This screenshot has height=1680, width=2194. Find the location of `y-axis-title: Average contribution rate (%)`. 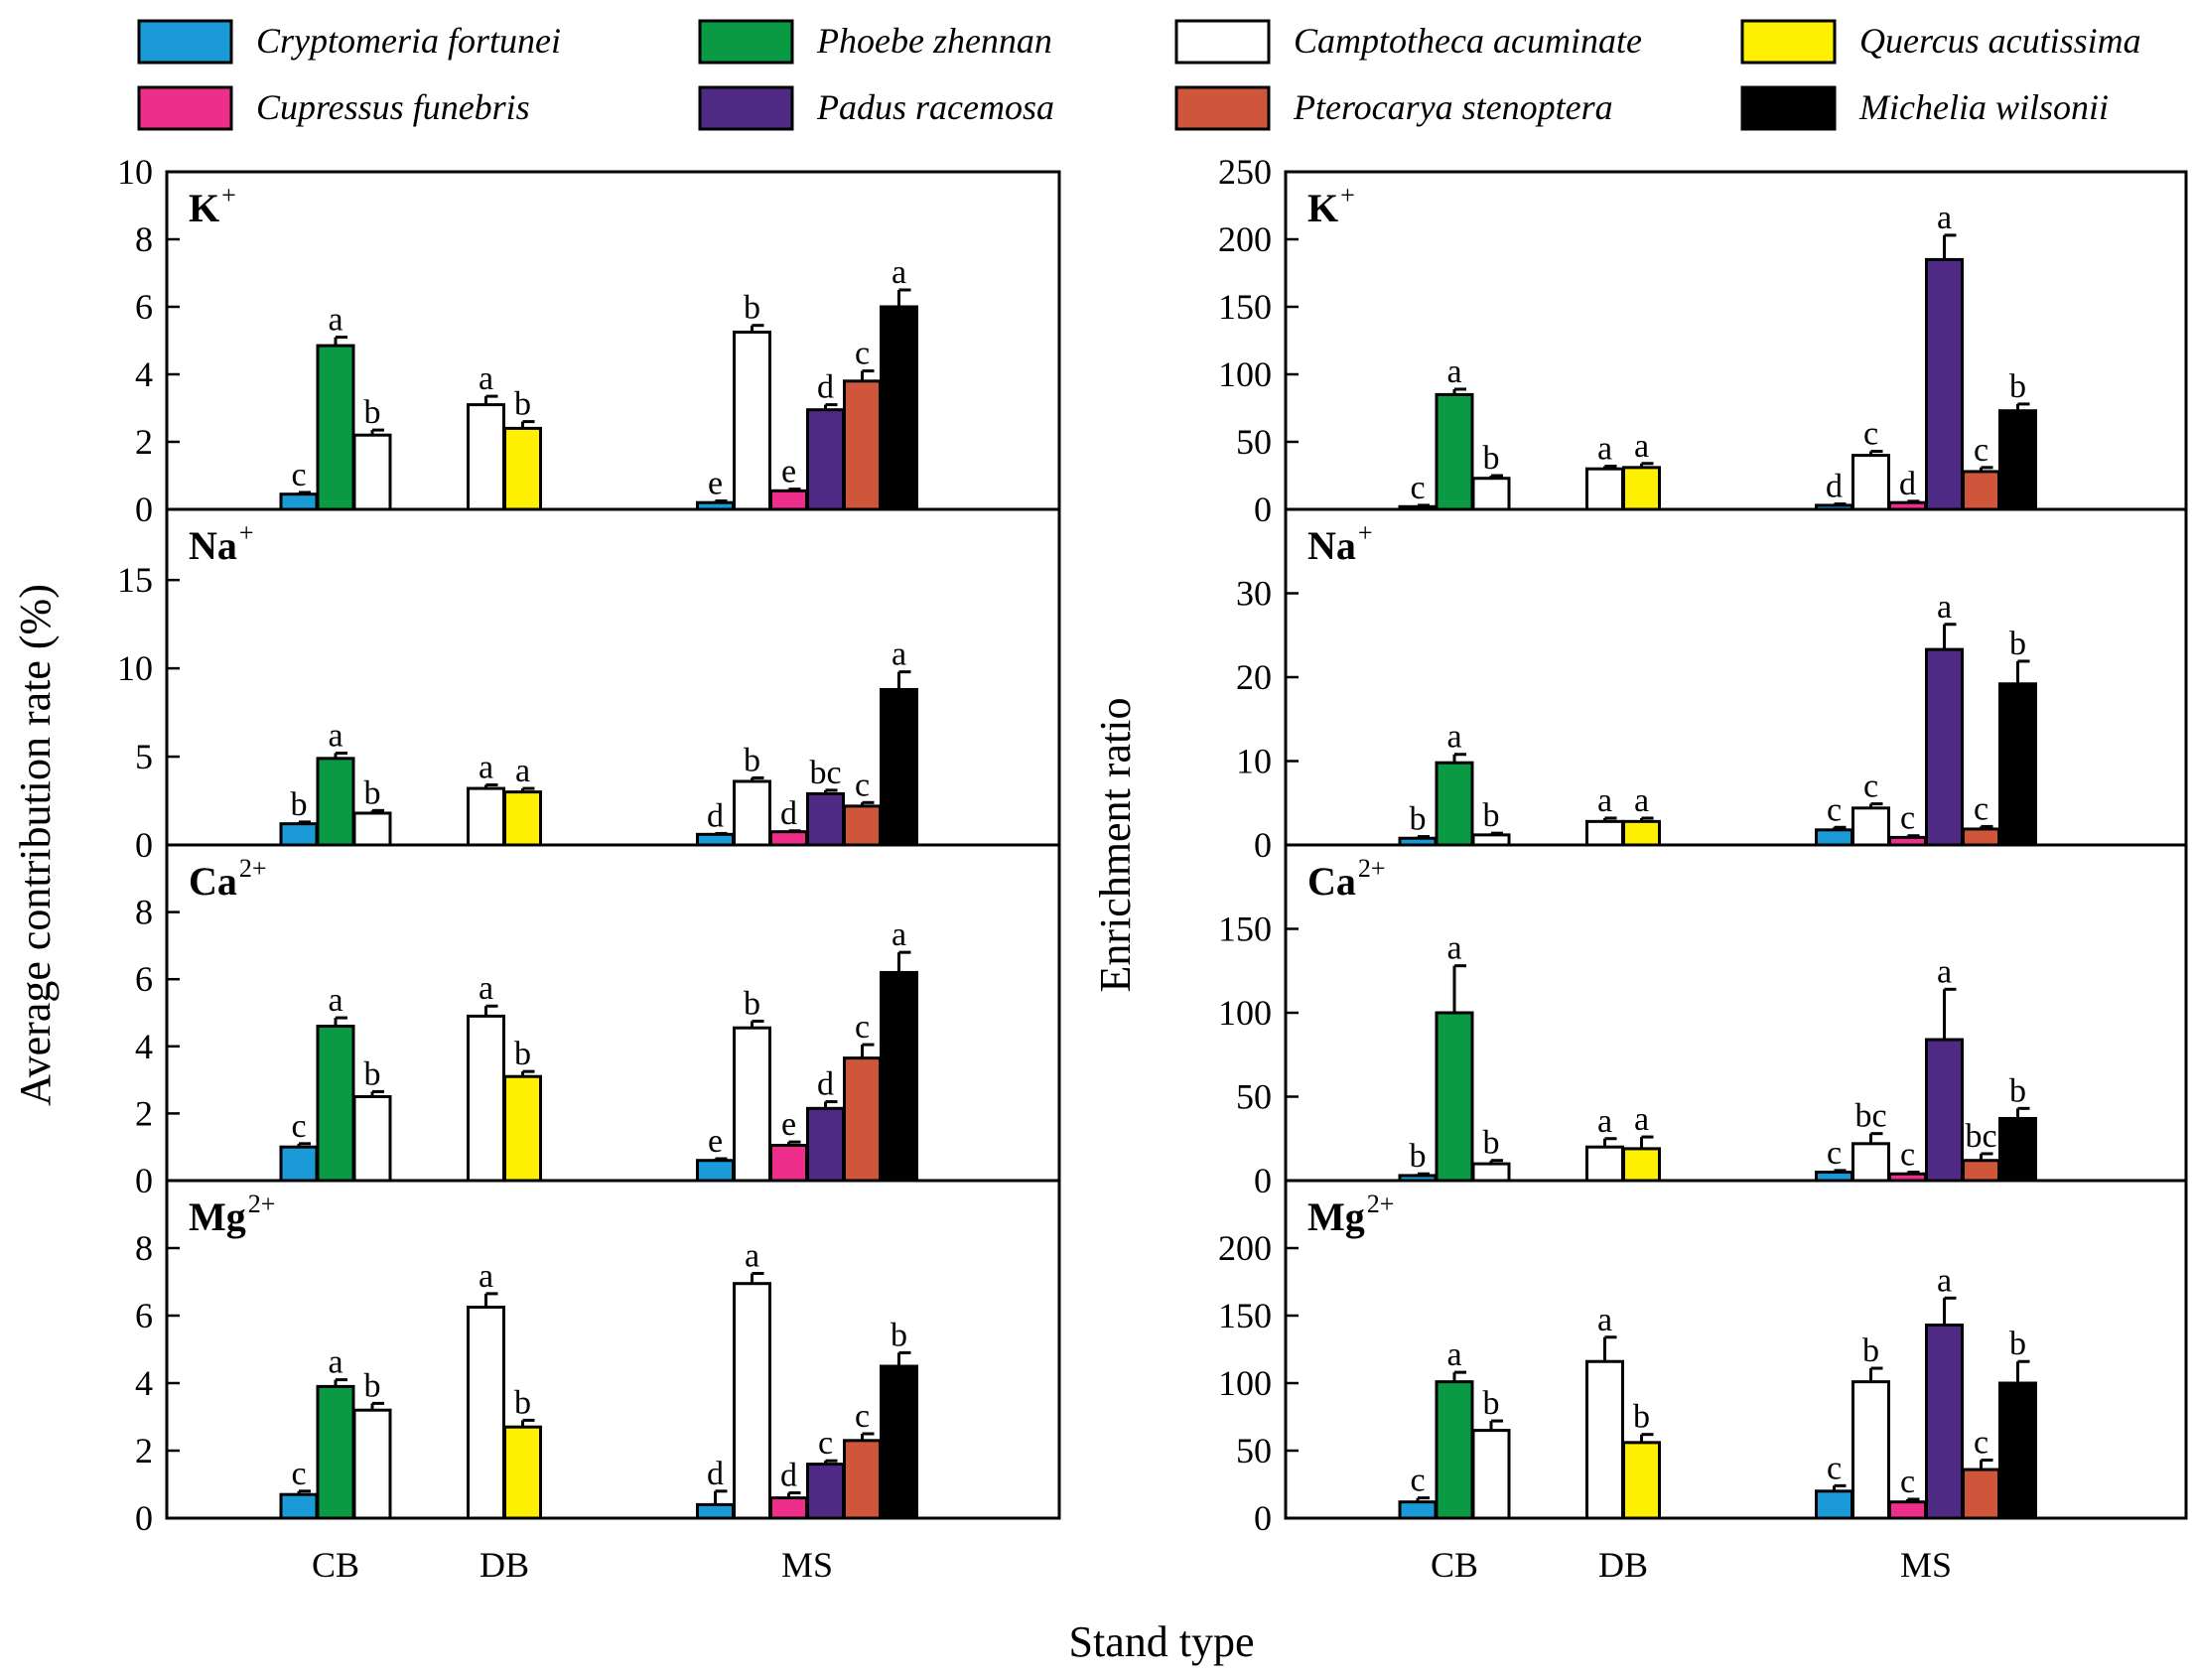

y-axis-title: Average contribution rate (%) is located at coordinates (35, 845).